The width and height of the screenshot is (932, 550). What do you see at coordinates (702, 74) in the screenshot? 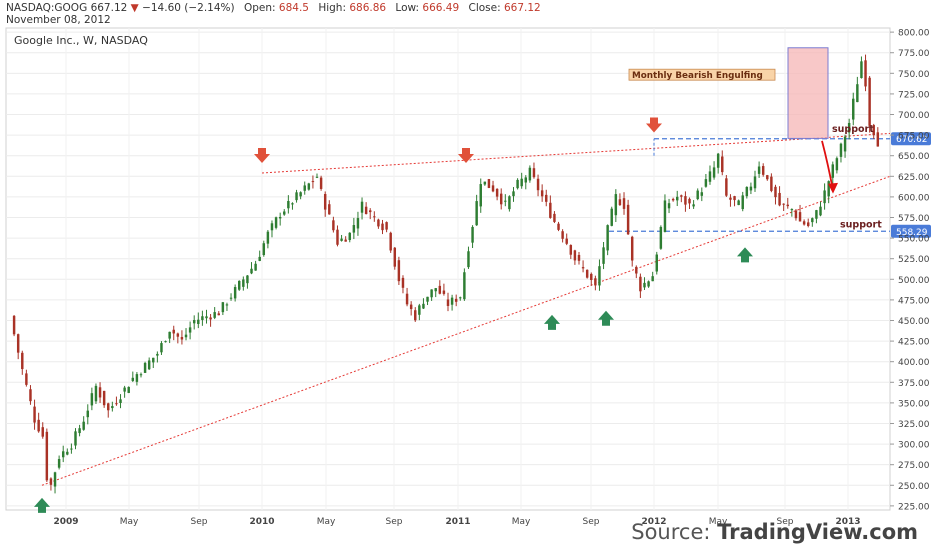
I see `pattern-label-box` at bounding box center [702, 74].